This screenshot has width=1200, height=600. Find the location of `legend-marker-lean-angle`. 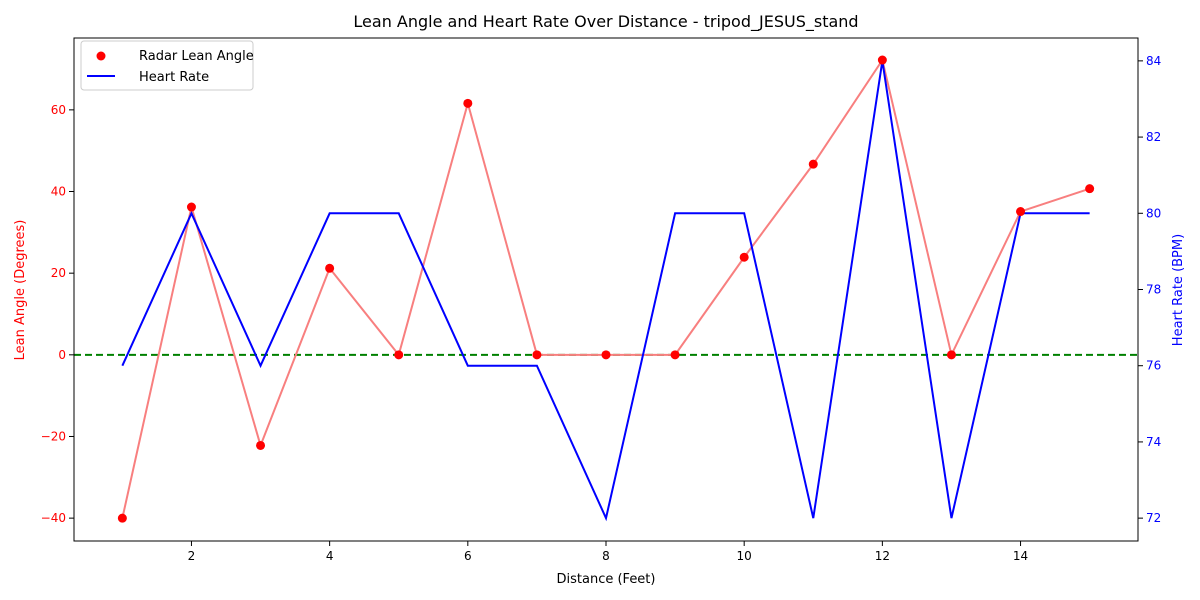

legend-marker-lean-angle is located at coordinates (101, 56).